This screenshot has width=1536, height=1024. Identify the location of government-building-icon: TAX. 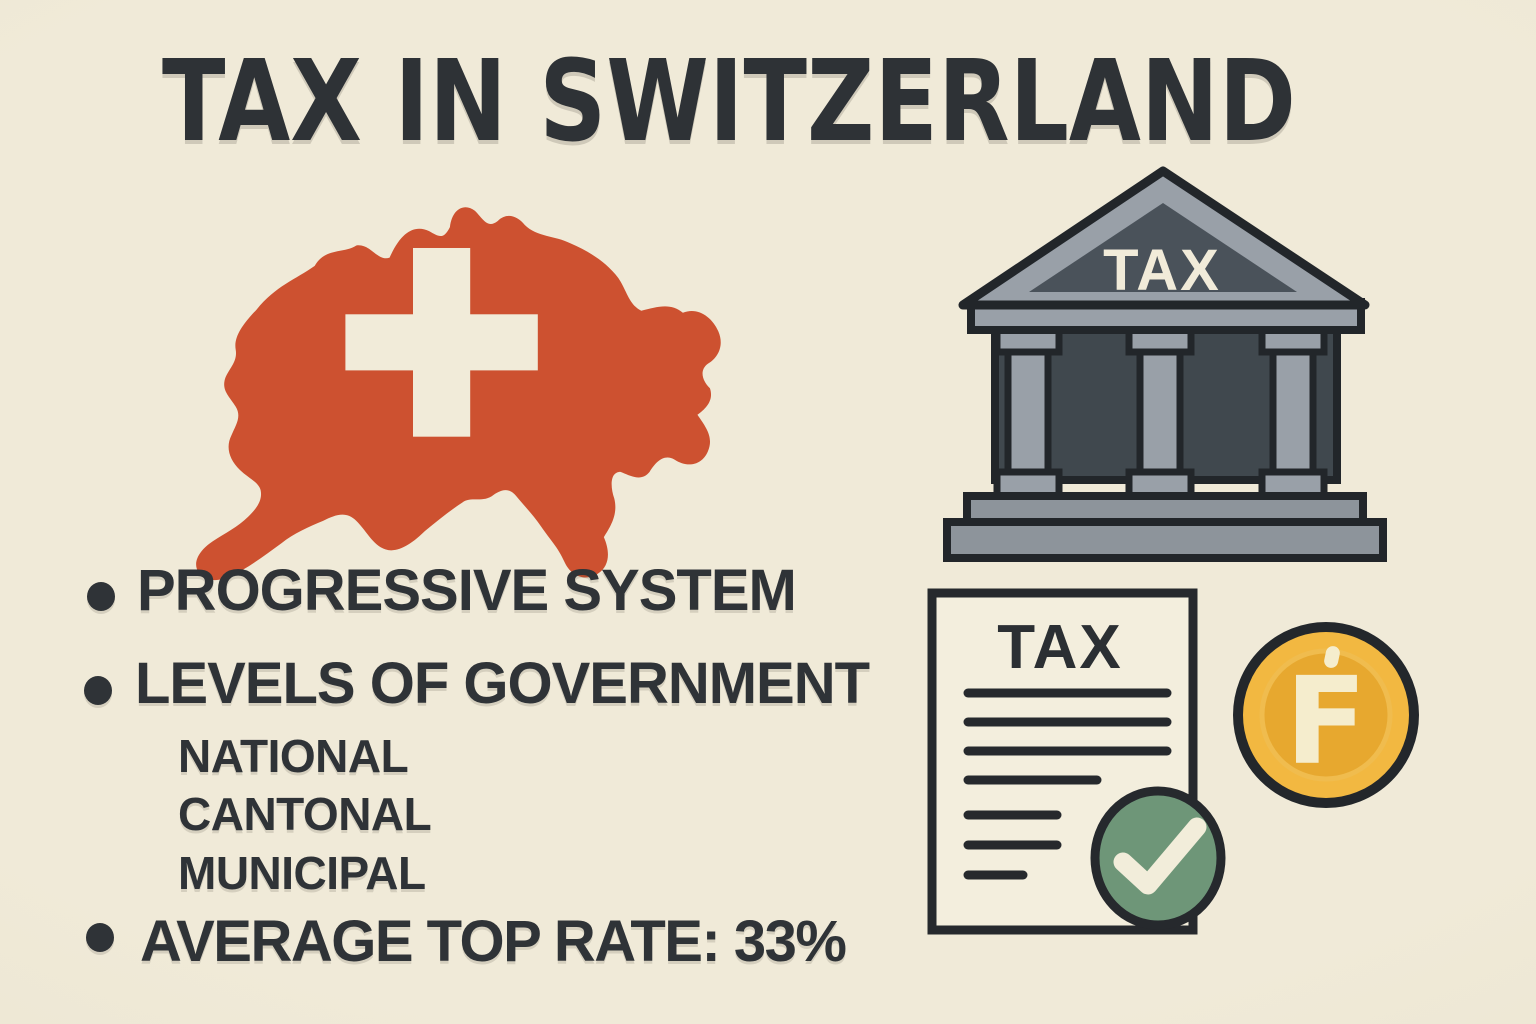
(1165, 364).